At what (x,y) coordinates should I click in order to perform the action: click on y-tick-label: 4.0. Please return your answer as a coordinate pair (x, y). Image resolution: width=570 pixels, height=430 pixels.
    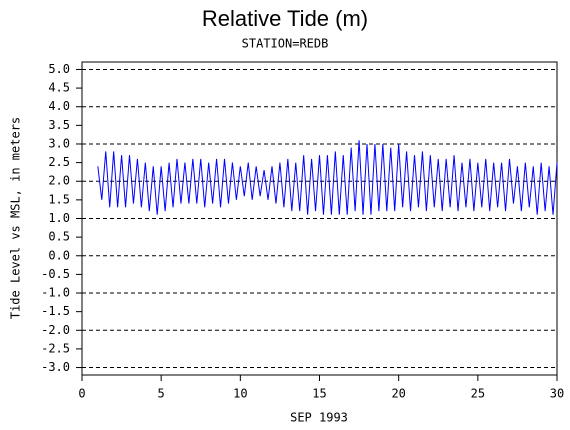
    Looking at the image, I should click on (59, 106).